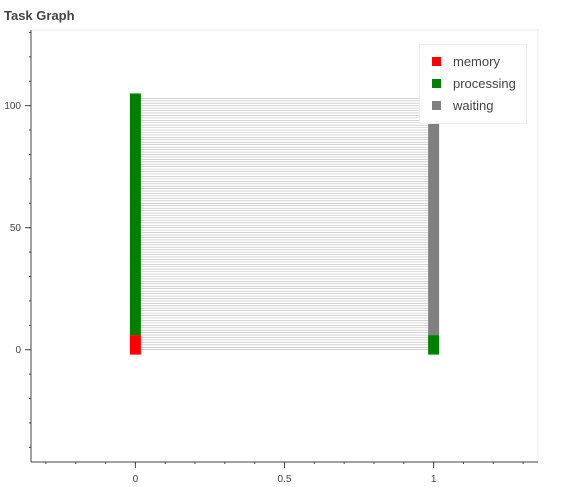 The image size is (568, 487). I want to click on y-tick-label: 50, so click(16, 228).